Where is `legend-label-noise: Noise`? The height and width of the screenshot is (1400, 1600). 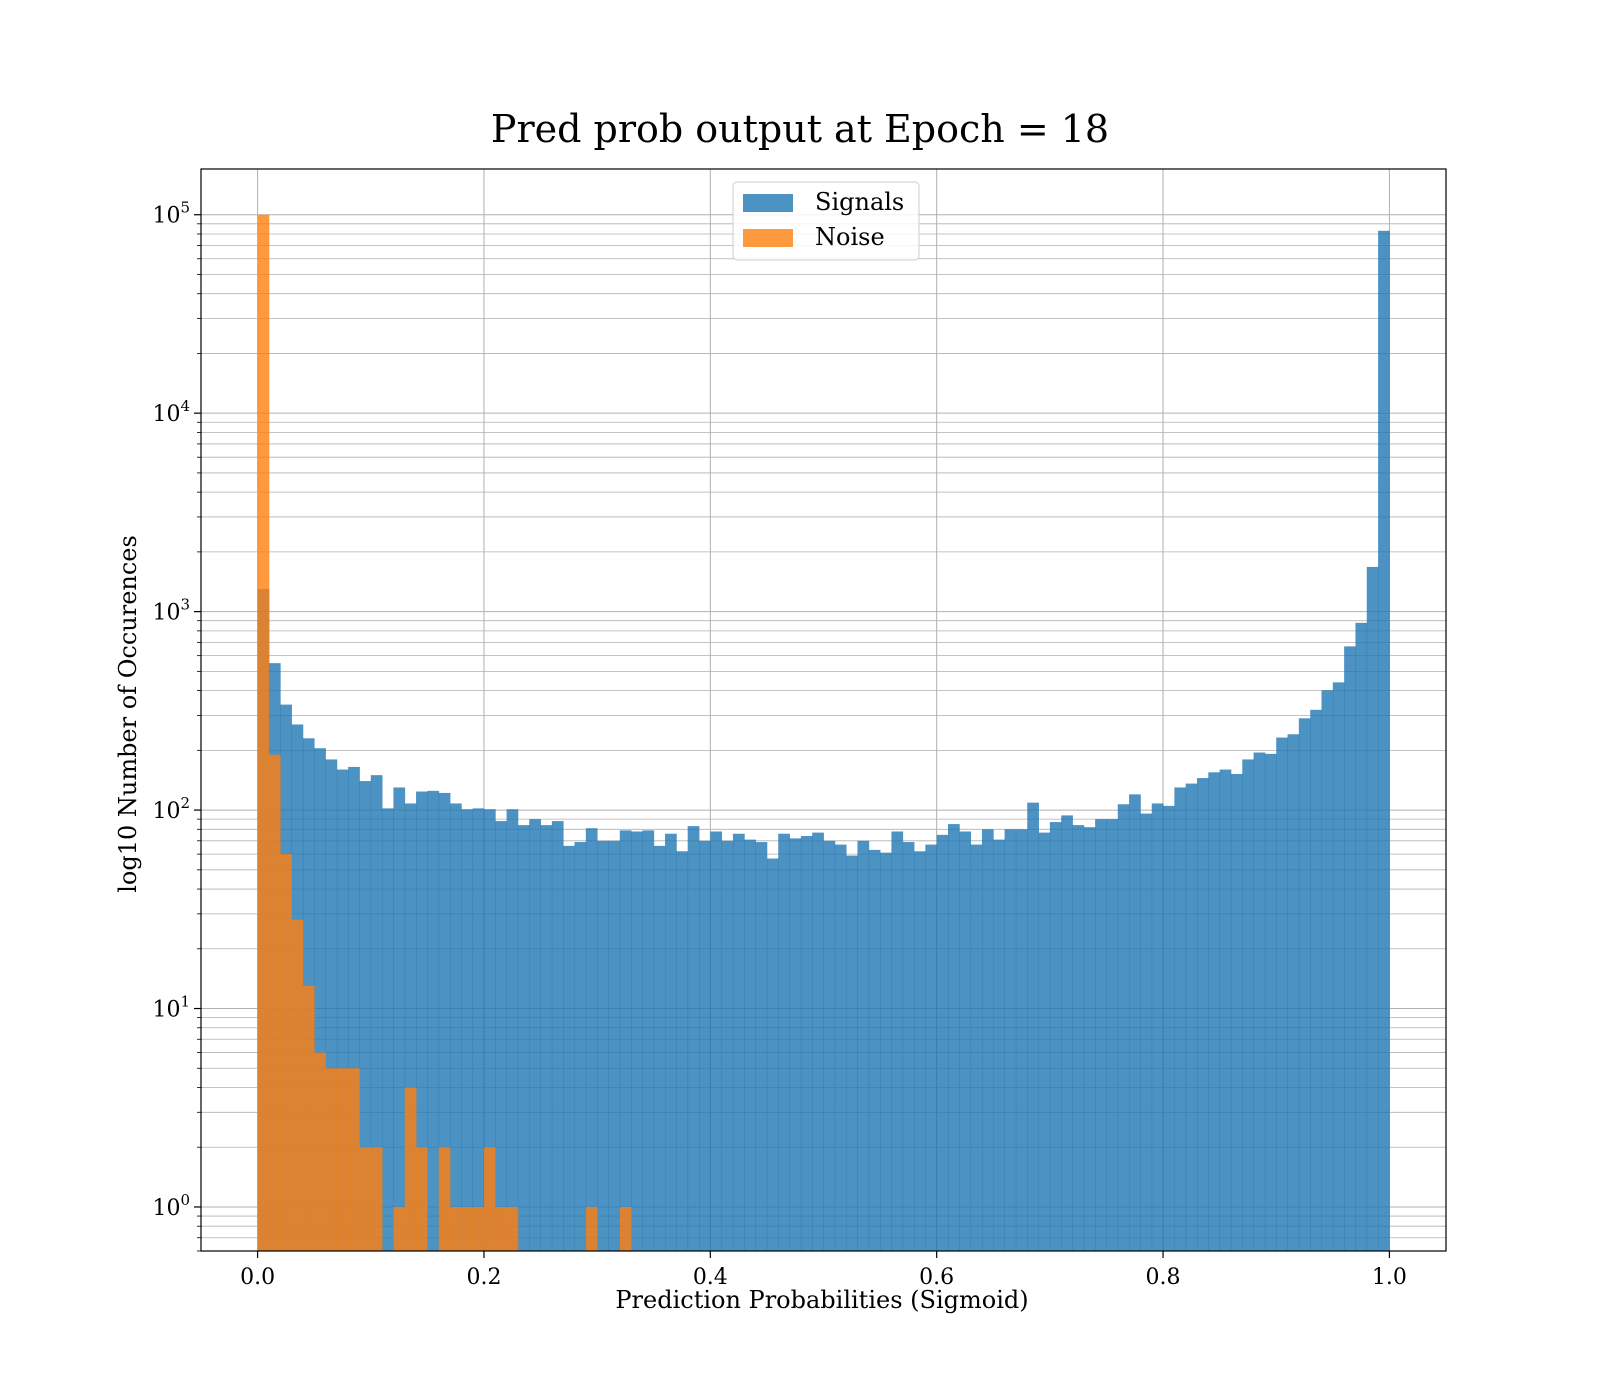
legend-label-noise: Noise is located at coordinates (850, 237).